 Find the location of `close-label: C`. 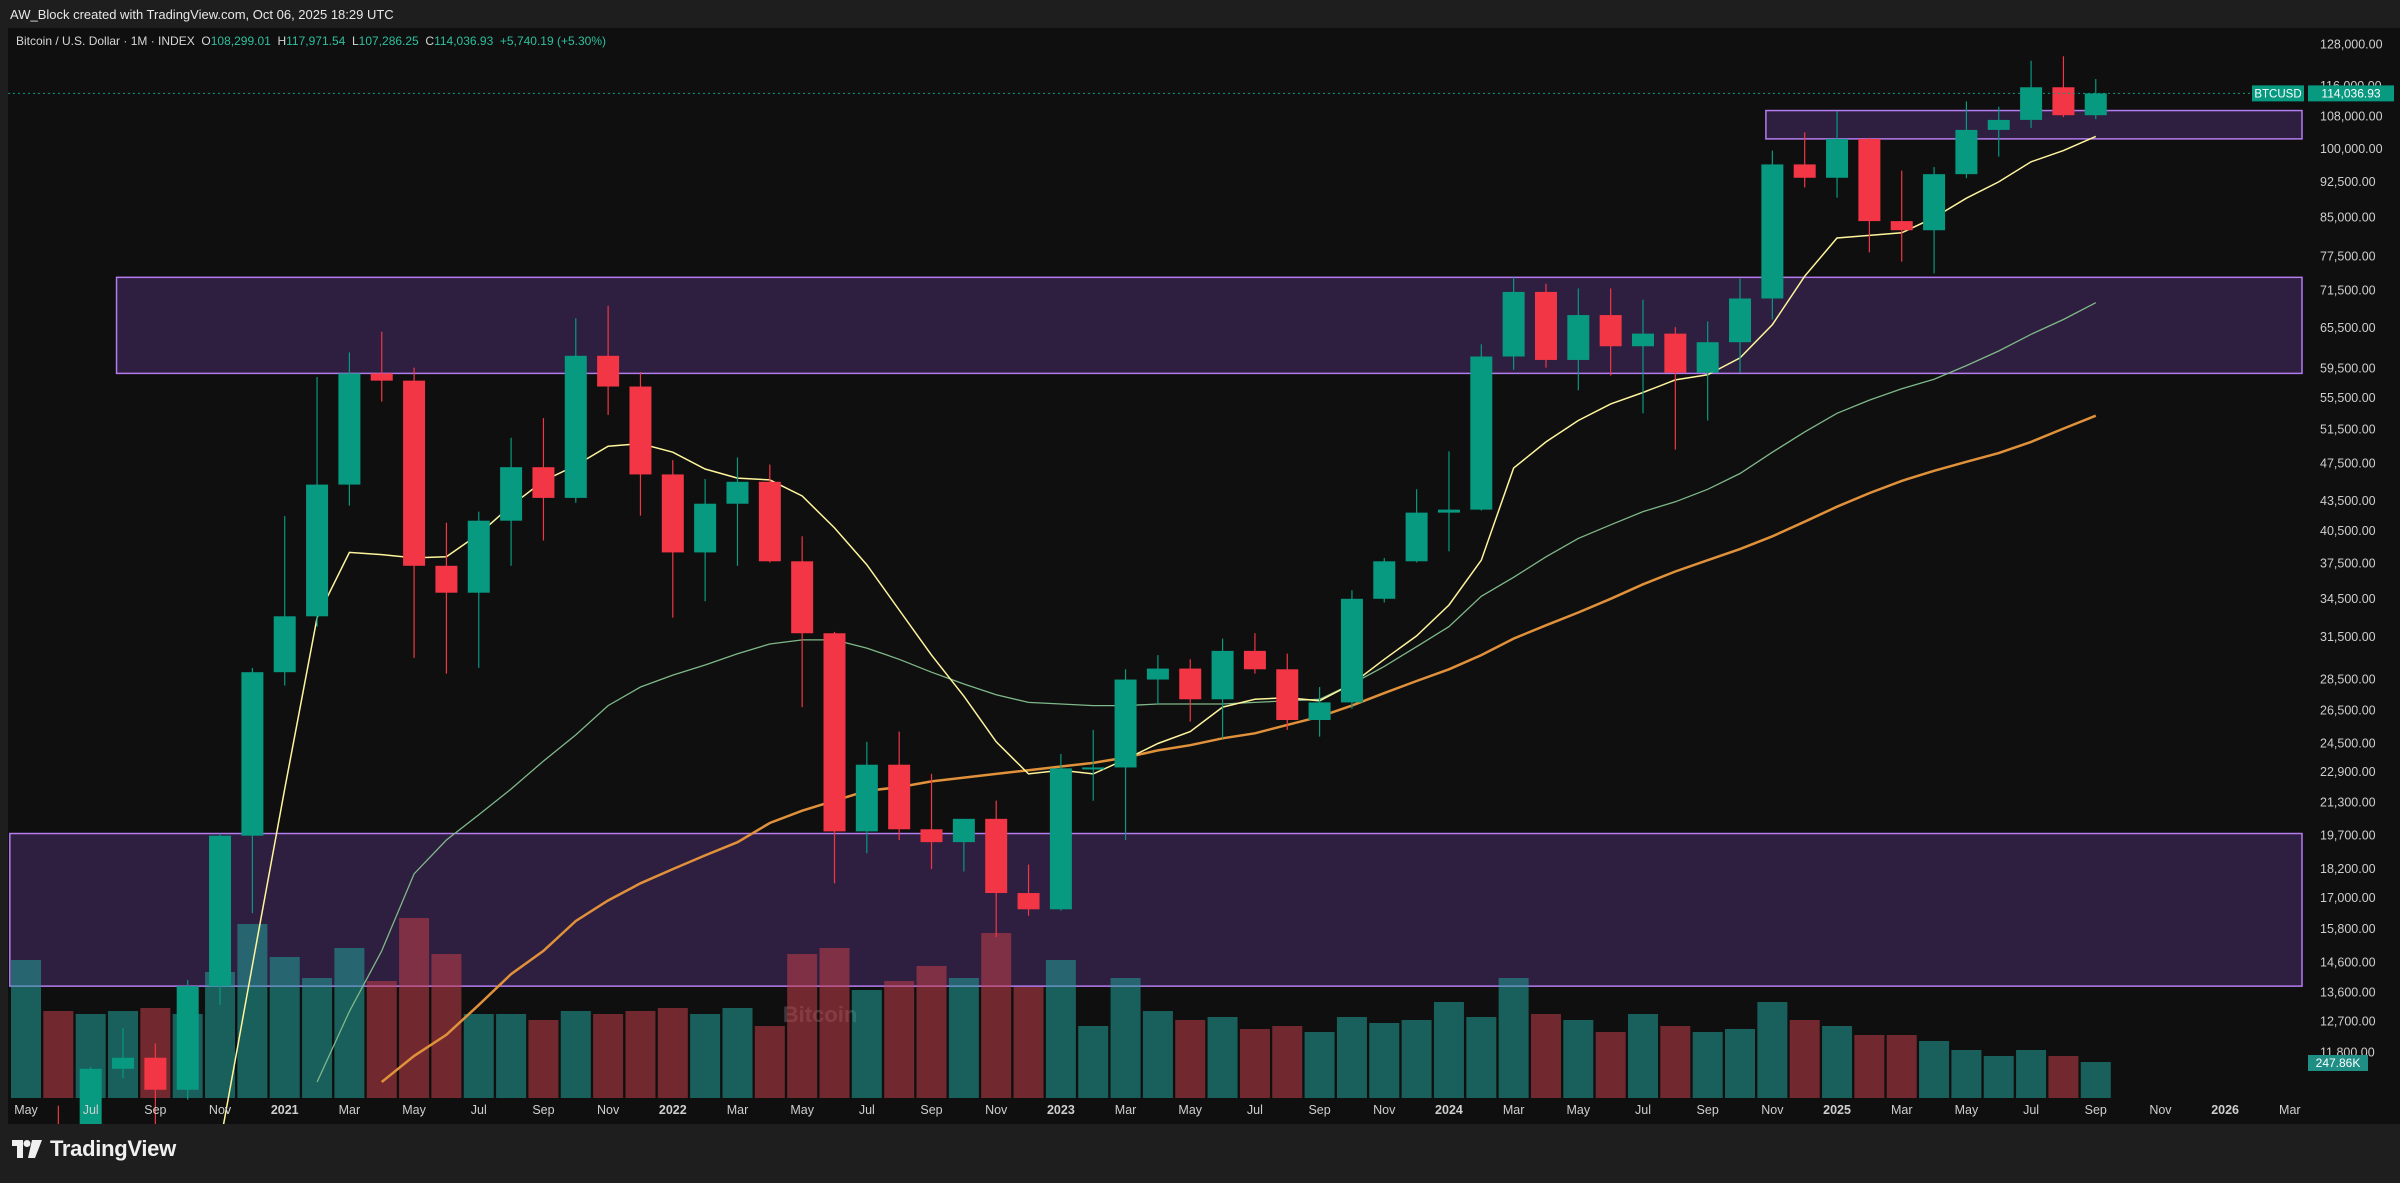

close-label: C is located at coordinates (430, 41).